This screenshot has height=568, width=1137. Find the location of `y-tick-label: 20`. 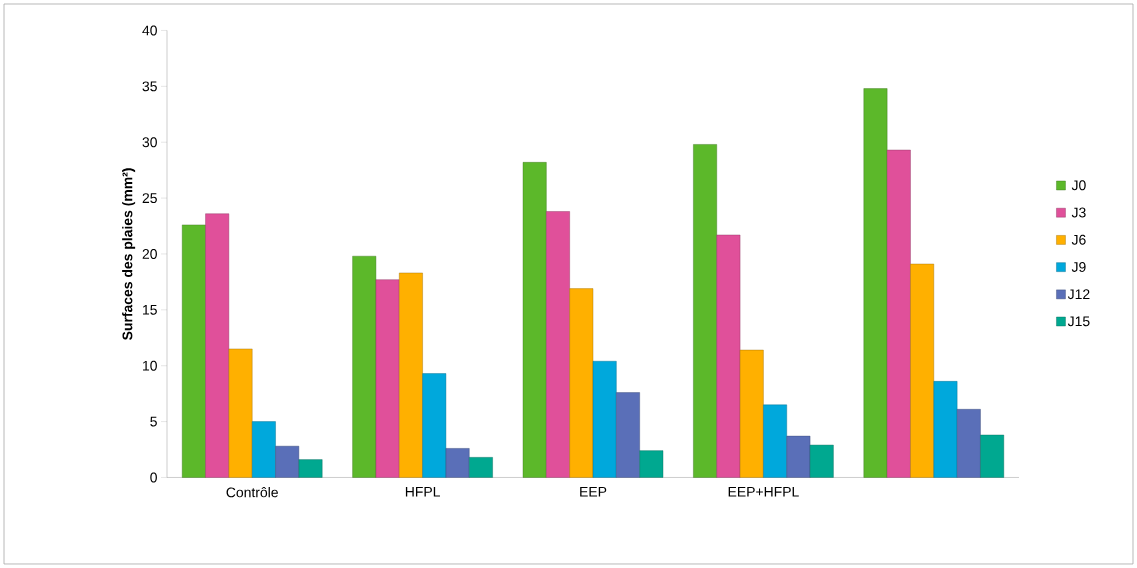

y-tick-label: 20 is located at coordinates (149, 254).